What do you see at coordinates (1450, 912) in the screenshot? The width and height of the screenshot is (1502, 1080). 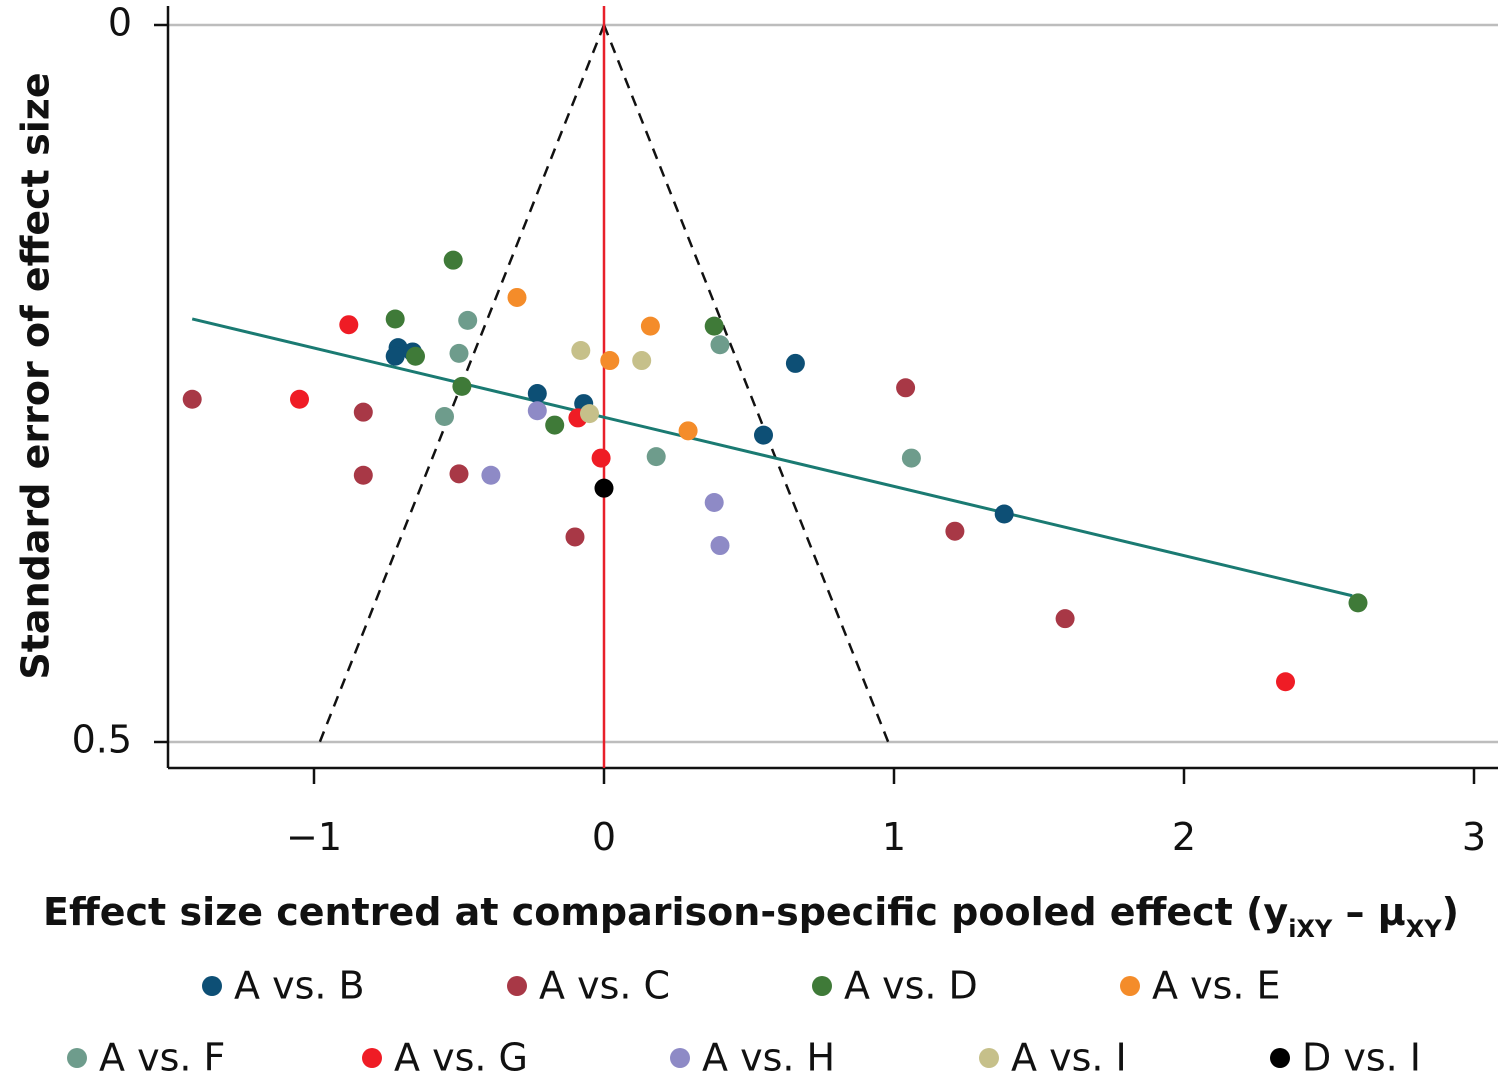 I see `x-axis-title-end: )` at bounding box center [1450, 912].